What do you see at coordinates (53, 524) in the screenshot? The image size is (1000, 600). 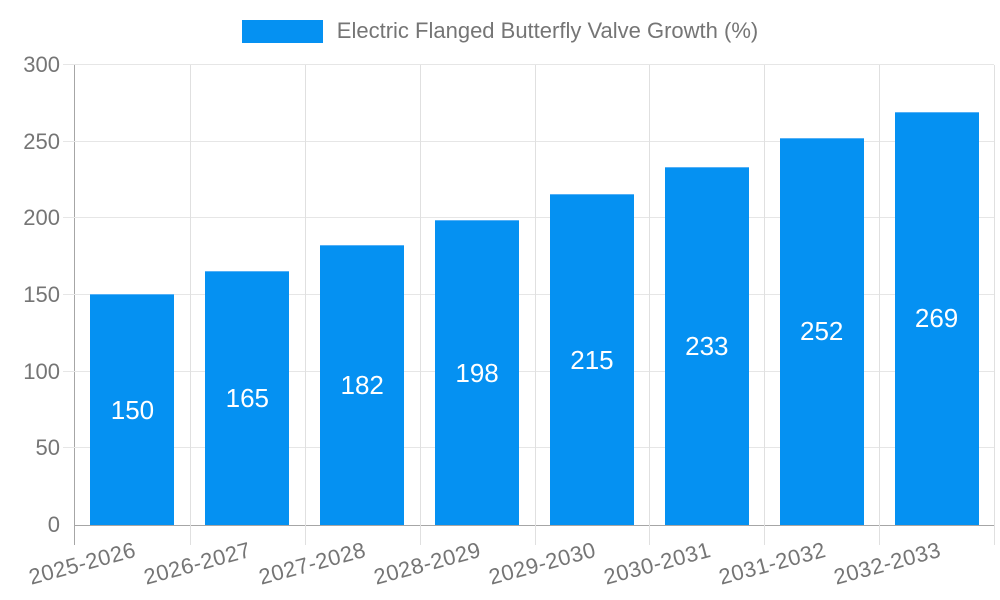 I see `y-tick-label: 0` at bounding box center [53, 524].